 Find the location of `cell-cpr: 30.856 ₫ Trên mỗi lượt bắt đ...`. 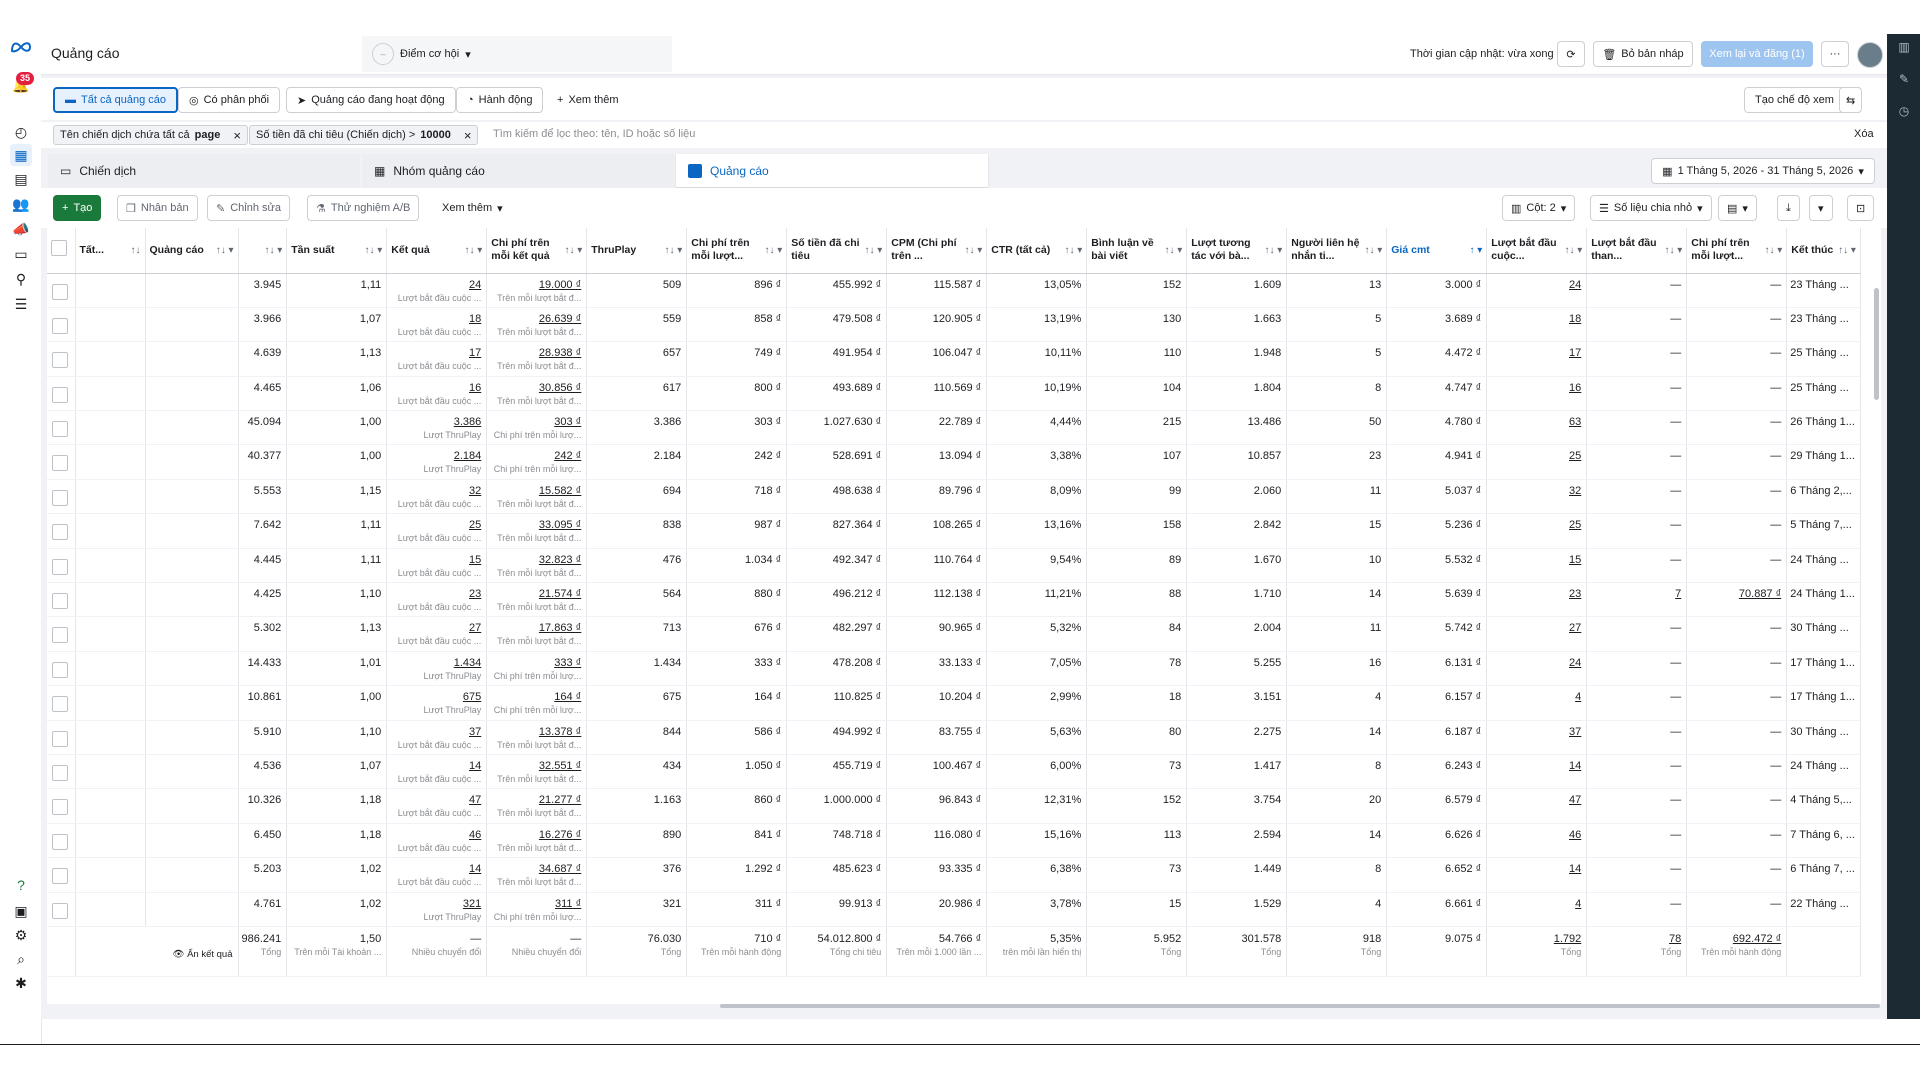

cell-cpr: 30.856 ₫ Trên mỗi lượt bắt đ... is located at coordinates (537, 394).